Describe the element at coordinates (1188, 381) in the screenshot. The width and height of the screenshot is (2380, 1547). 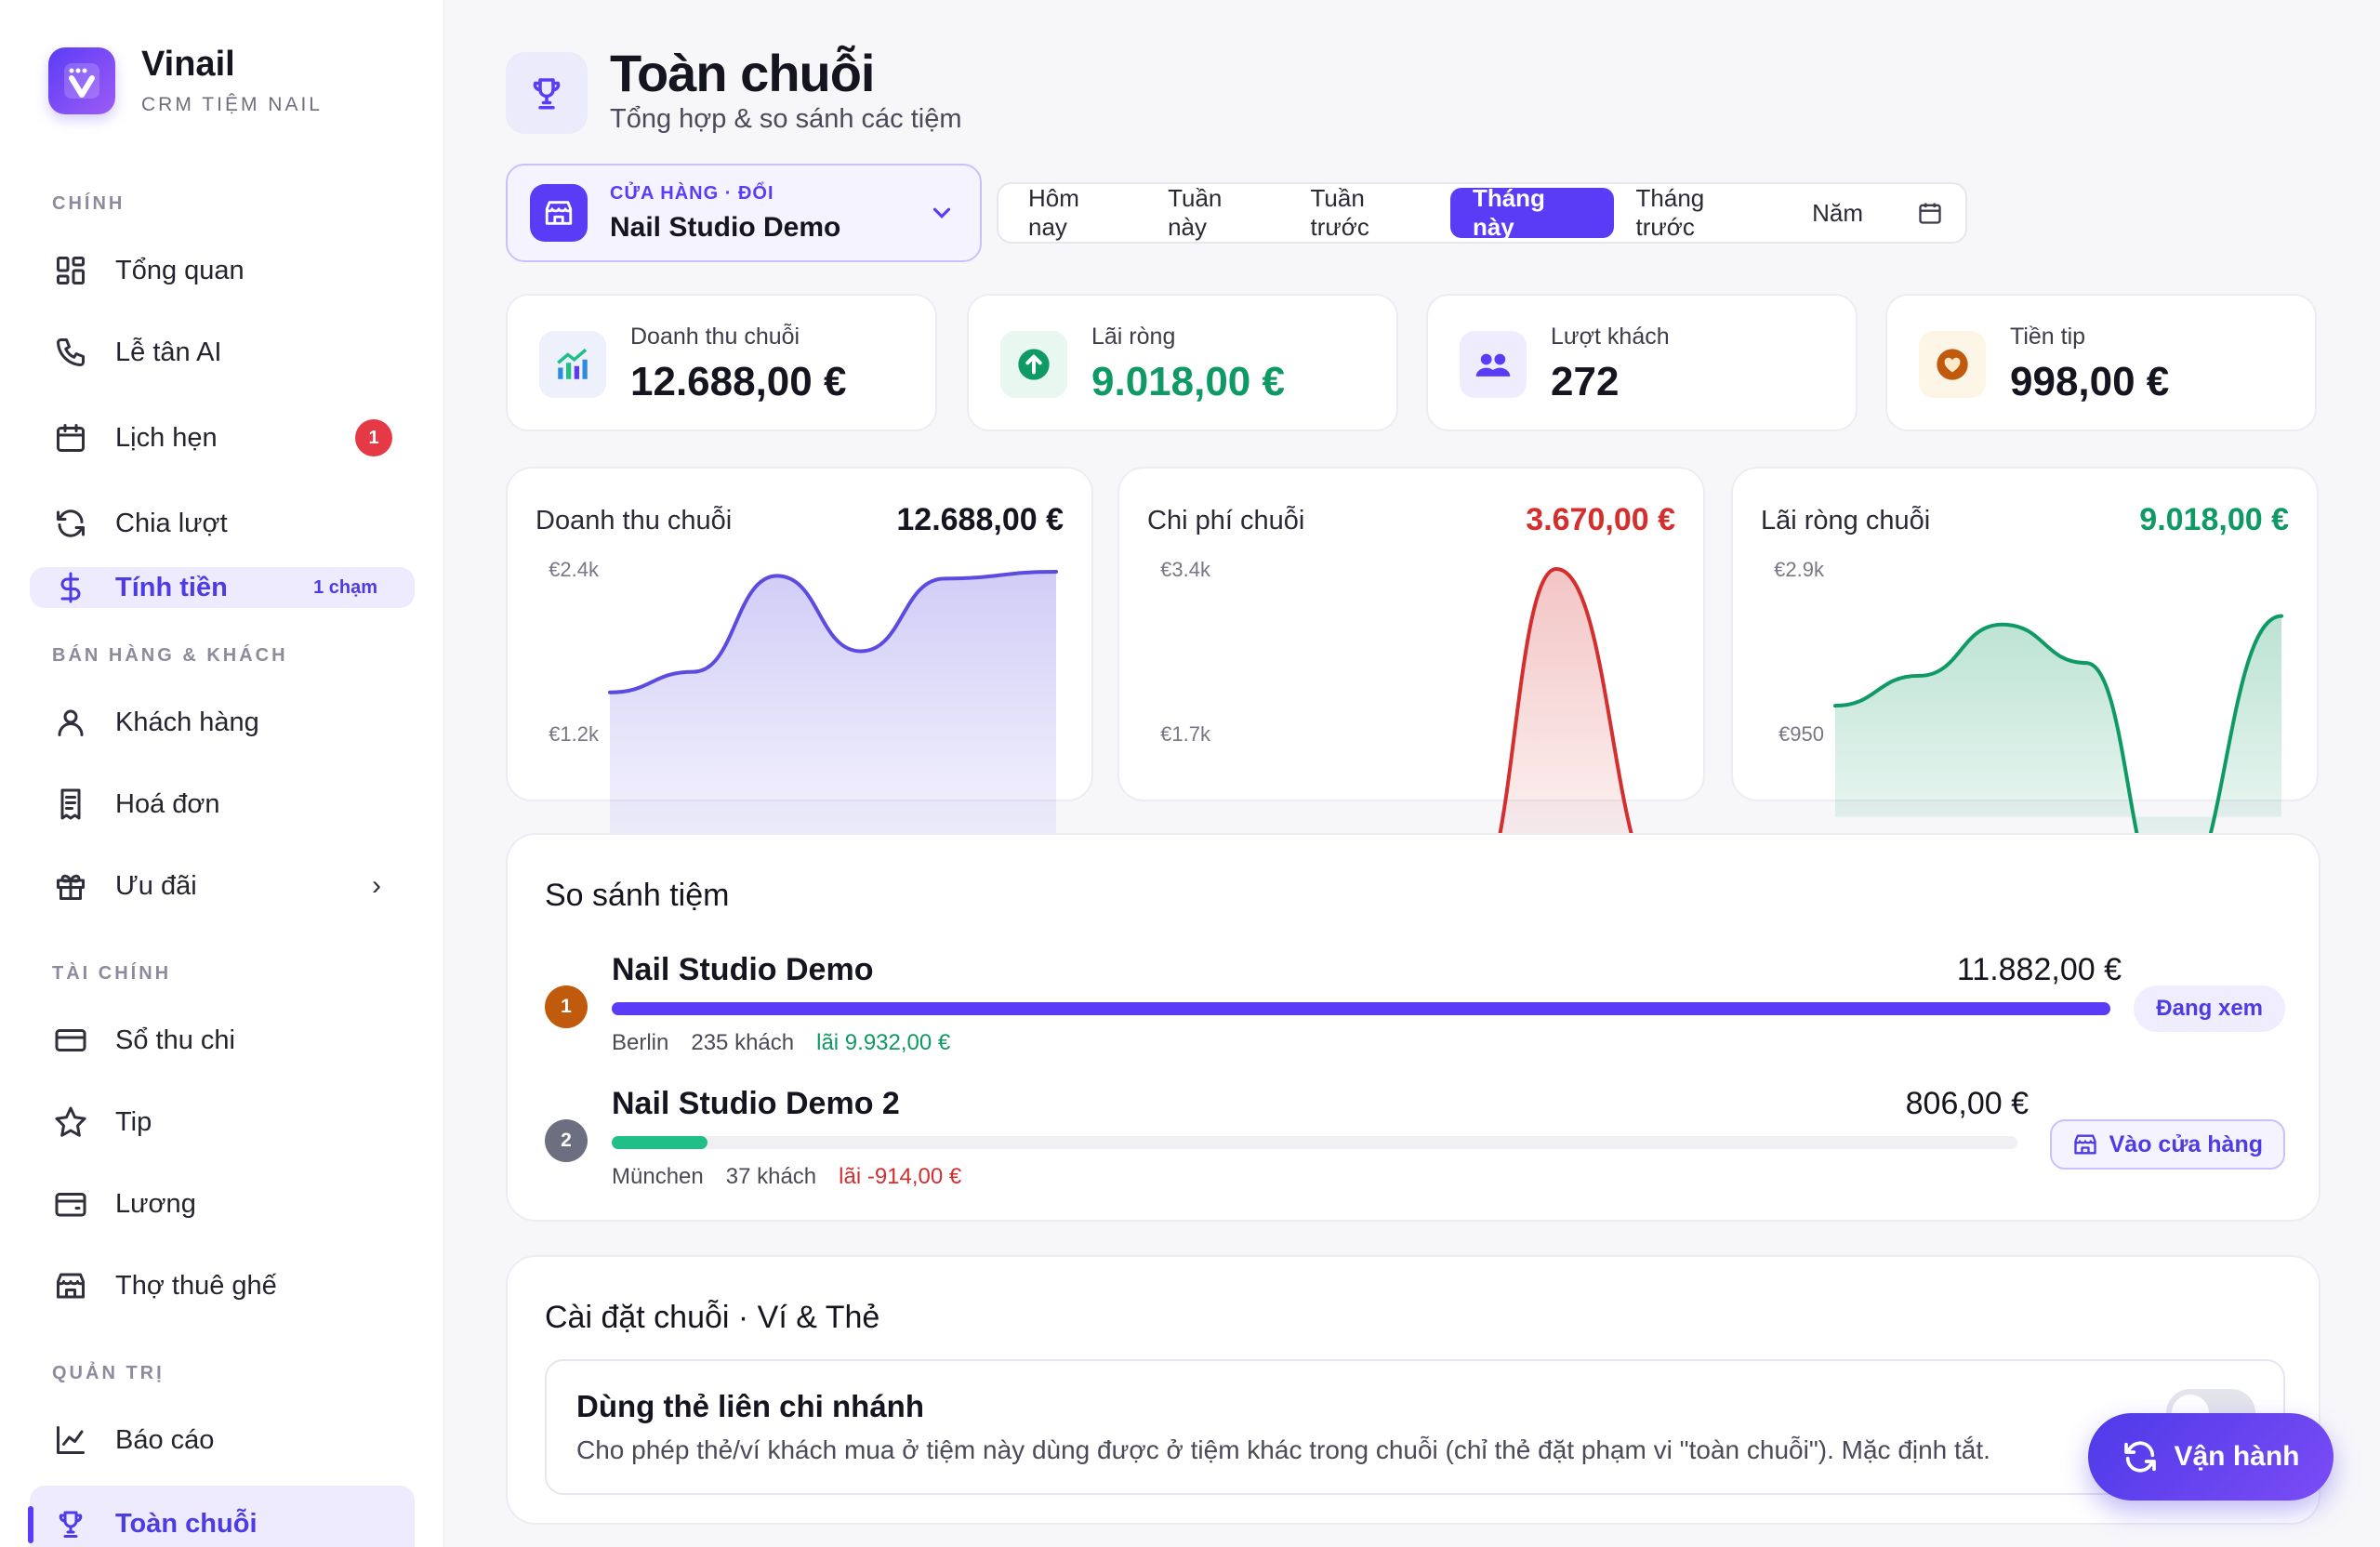
I see `kpi-profit-value: 9.018,00 €` at that location.